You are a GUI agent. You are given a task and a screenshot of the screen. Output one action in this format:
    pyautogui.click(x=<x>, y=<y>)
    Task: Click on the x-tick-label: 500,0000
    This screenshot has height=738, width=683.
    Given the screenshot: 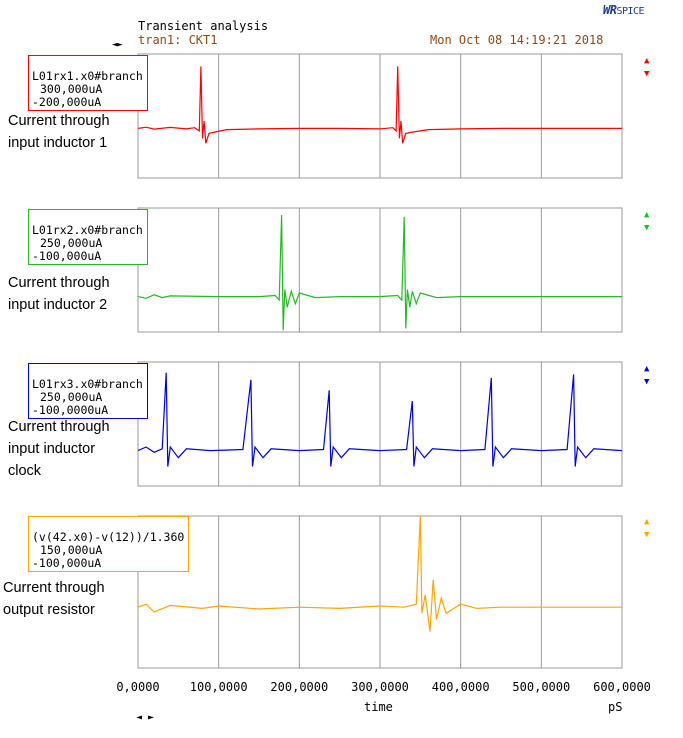 What is the action you would take?
    pyautogui.click(x=541, y=687)
    